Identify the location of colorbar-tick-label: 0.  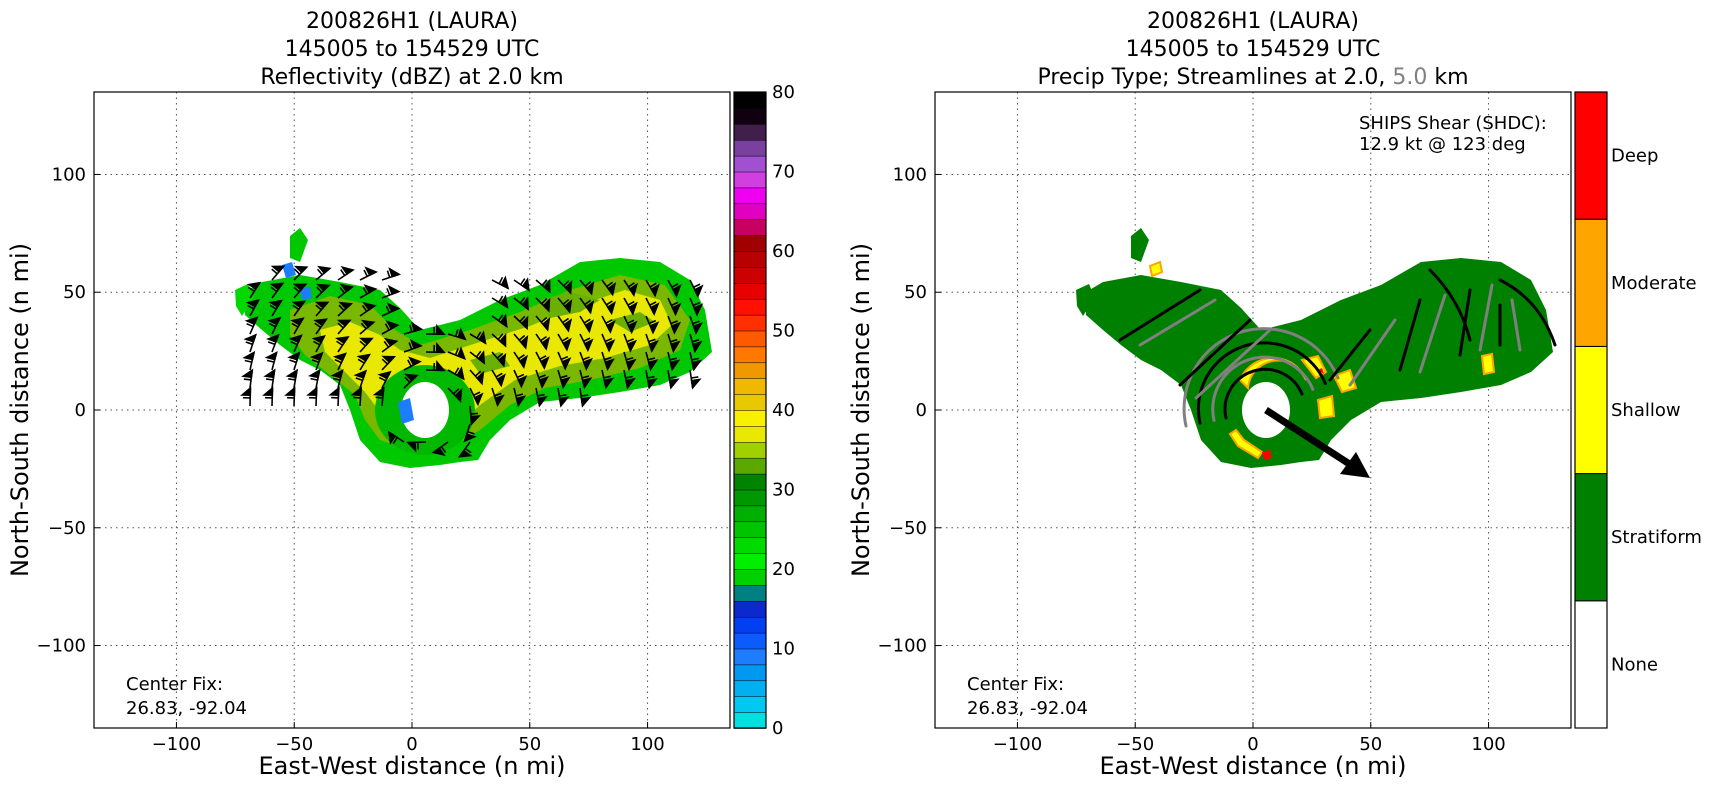
(777, 728).